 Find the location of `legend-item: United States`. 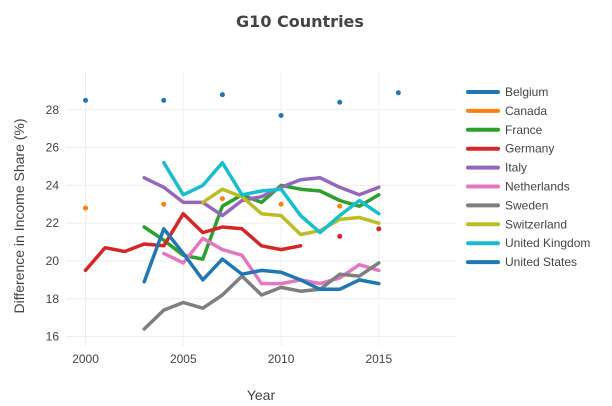

legend-item: United States is located at coordinates (521, 262).